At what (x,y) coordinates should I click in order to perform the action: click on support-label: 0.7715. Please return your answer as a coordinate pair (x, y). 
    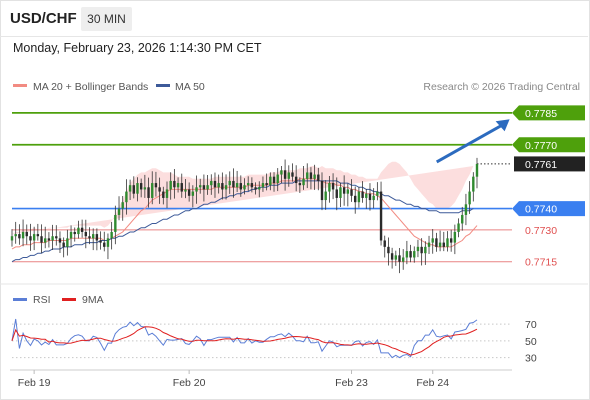
    Looking at the image, I should click on (541, 263).